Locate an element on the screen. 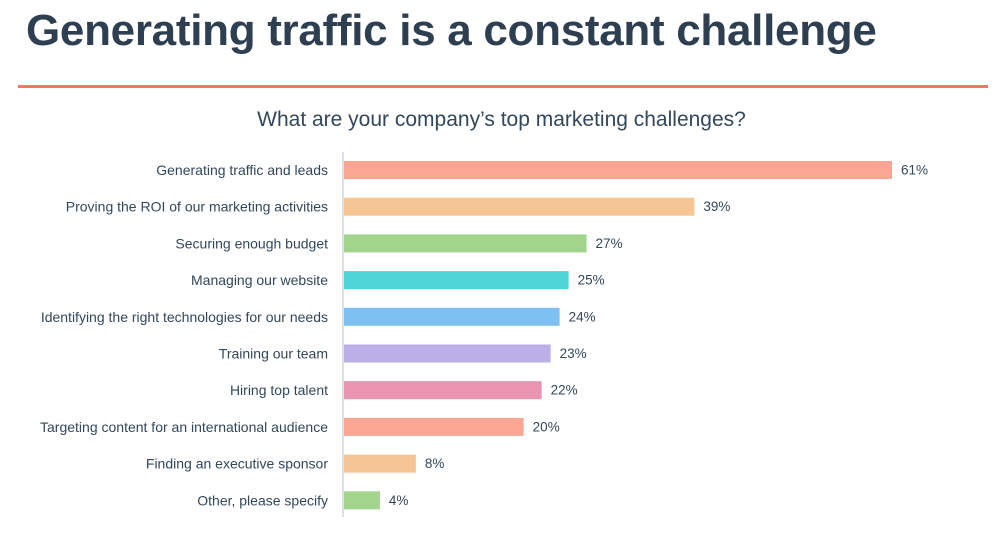  value-label: 20% is located at coordinates (546, 426).